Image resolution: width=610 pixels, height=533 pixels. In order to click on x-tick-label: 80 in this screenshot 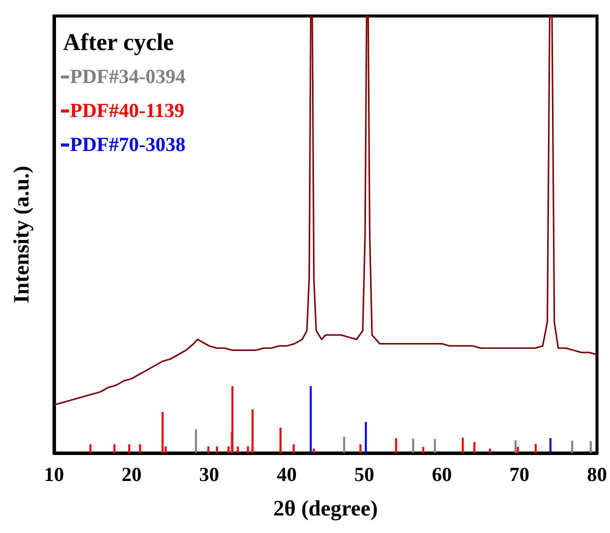, I will do `click(597, 475)`.